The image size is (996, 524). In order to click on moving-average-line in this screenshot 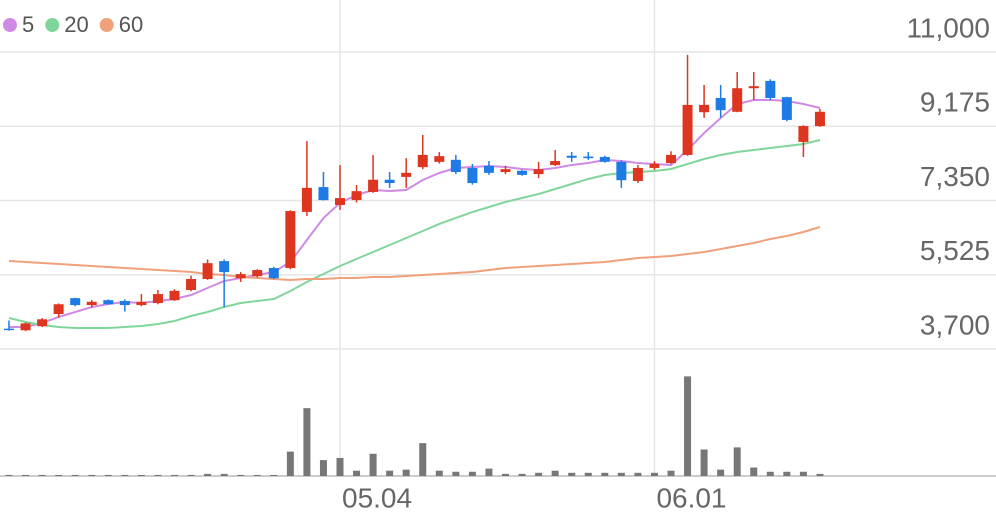, I will do `click(414, 254)`.